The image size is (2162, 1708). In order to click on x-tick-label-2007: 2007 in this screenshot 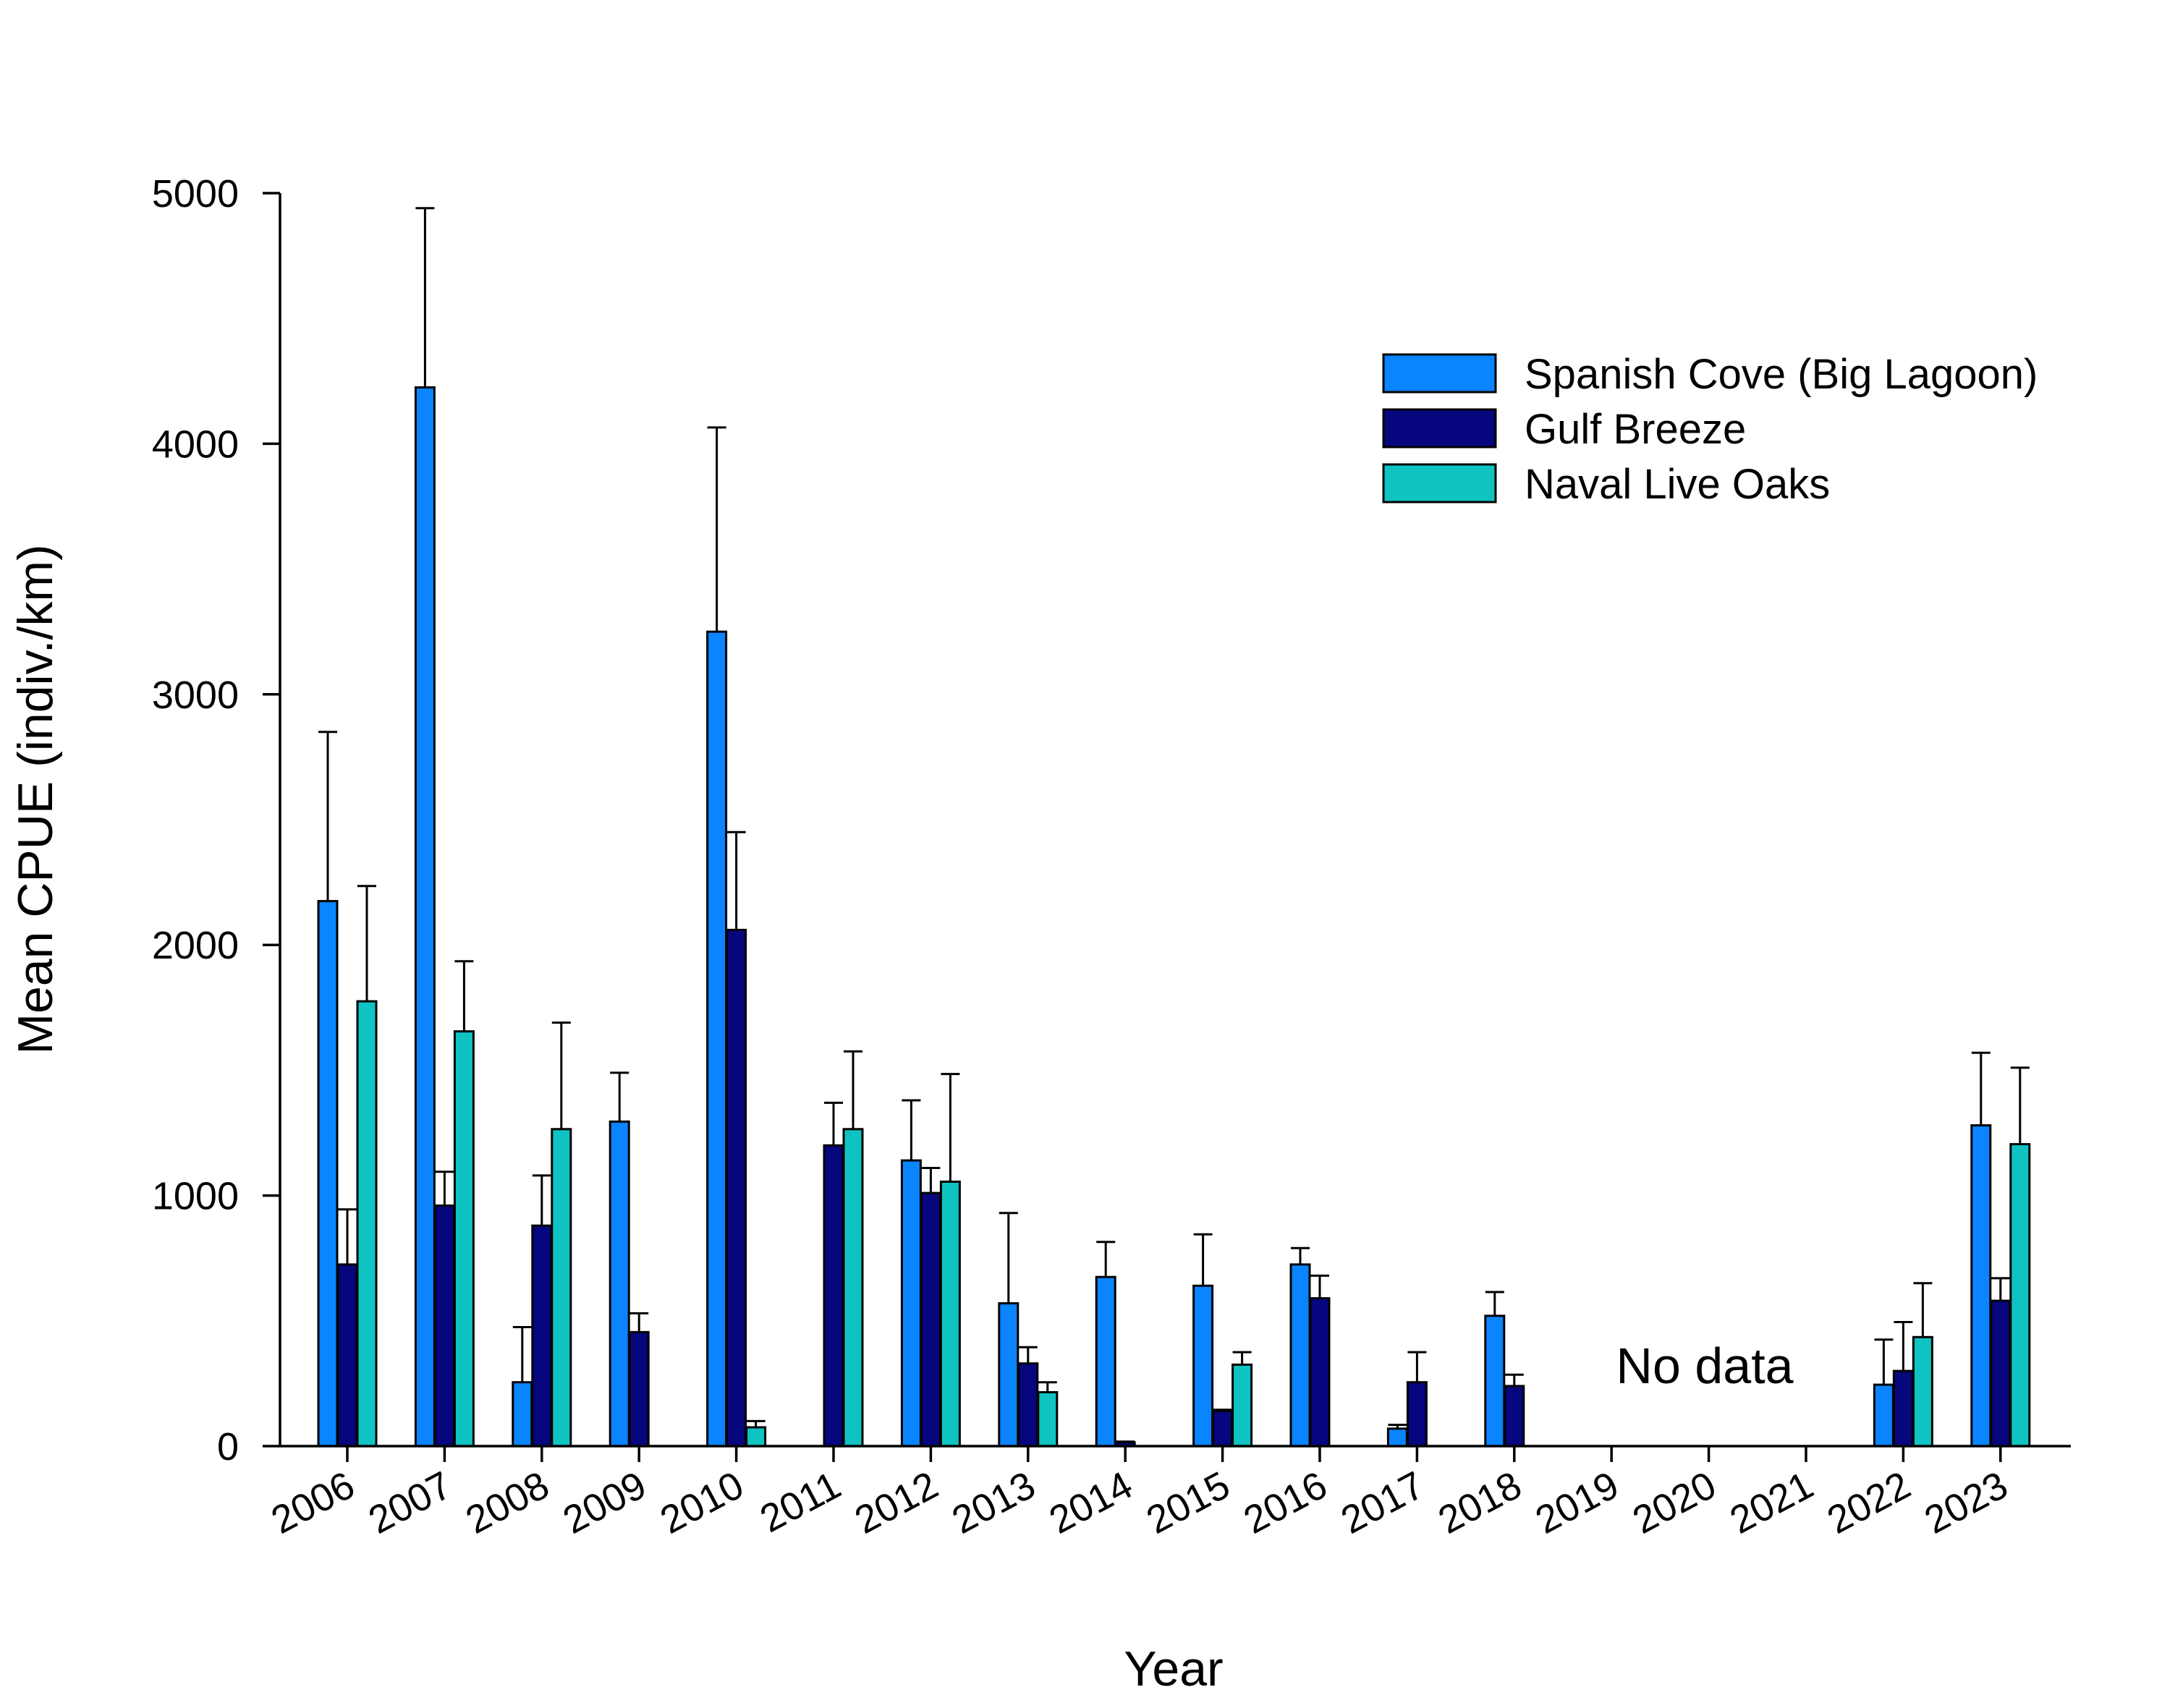, I will do `click(410, 1502)`.